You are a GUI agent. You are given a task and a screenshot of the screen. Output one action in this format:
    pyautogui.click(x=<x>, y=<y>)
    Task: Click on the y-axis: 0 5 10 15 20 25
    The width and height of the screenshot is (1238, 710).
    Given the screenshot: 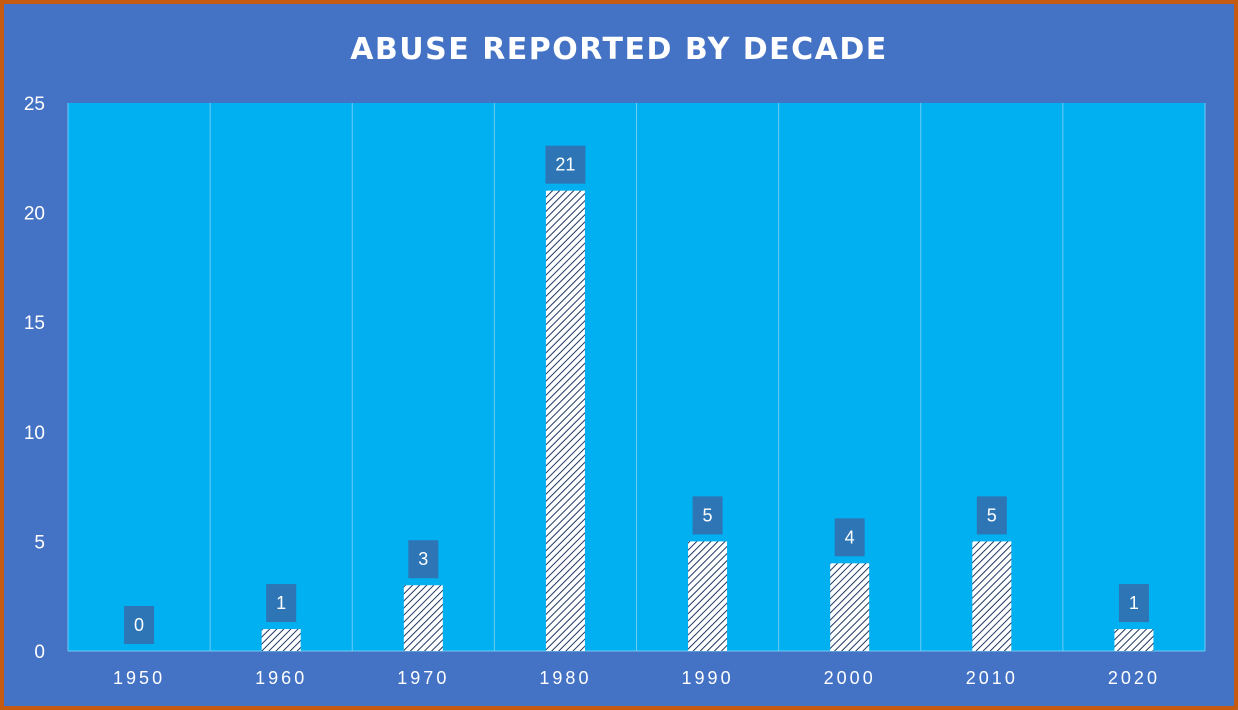 What is the action you would take?
    pyautogui.click(x=34, y=378)
    